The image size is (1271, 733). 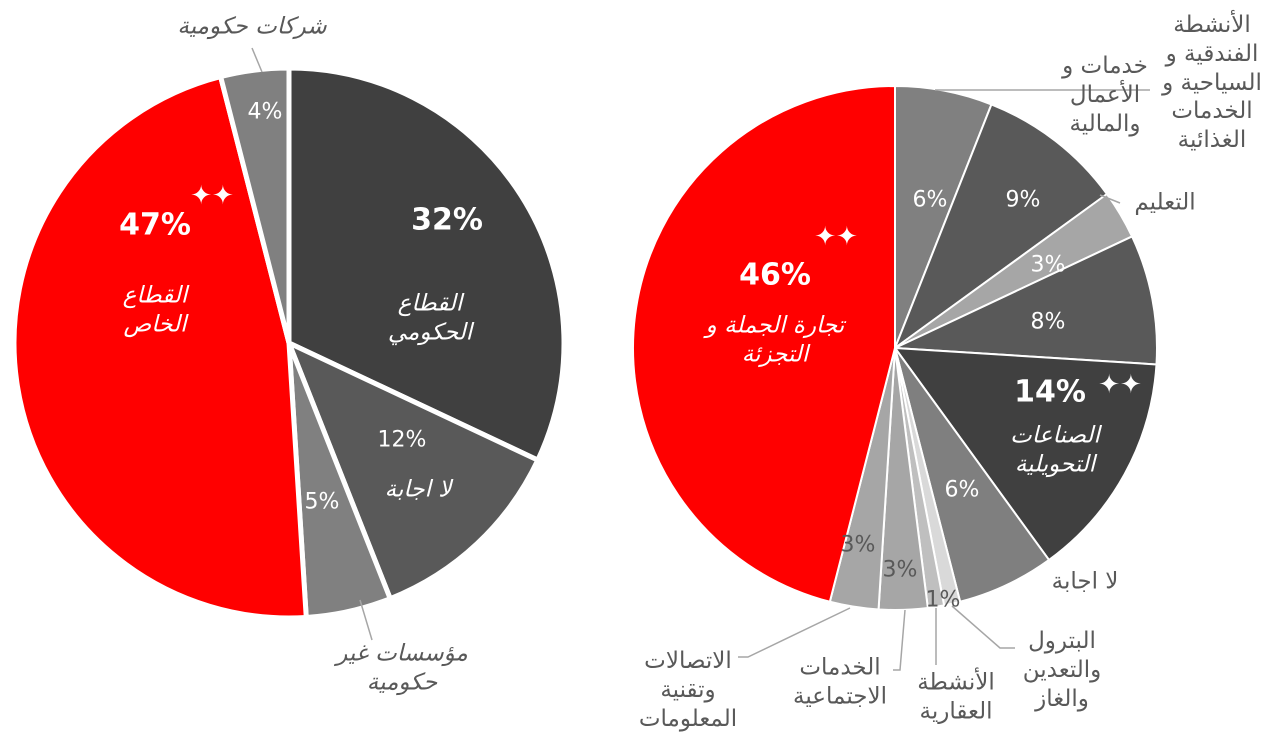 What do you see at coordinates (430, 317) in the screenshot?
I see `slice-category-label: القطاع الحكومي` at bounding box center [430, 317].